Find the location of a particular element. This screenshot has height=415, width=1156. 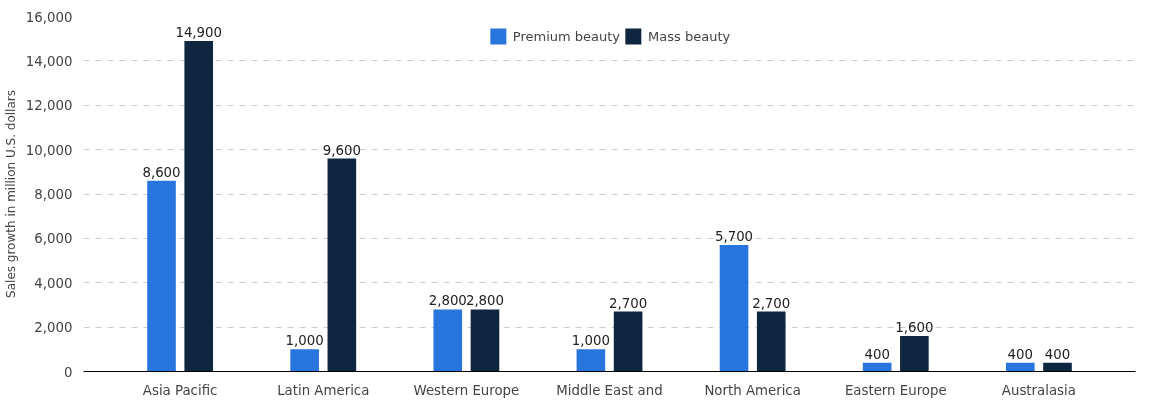

data-label: 1,600 is located at coordinates (914, 327).